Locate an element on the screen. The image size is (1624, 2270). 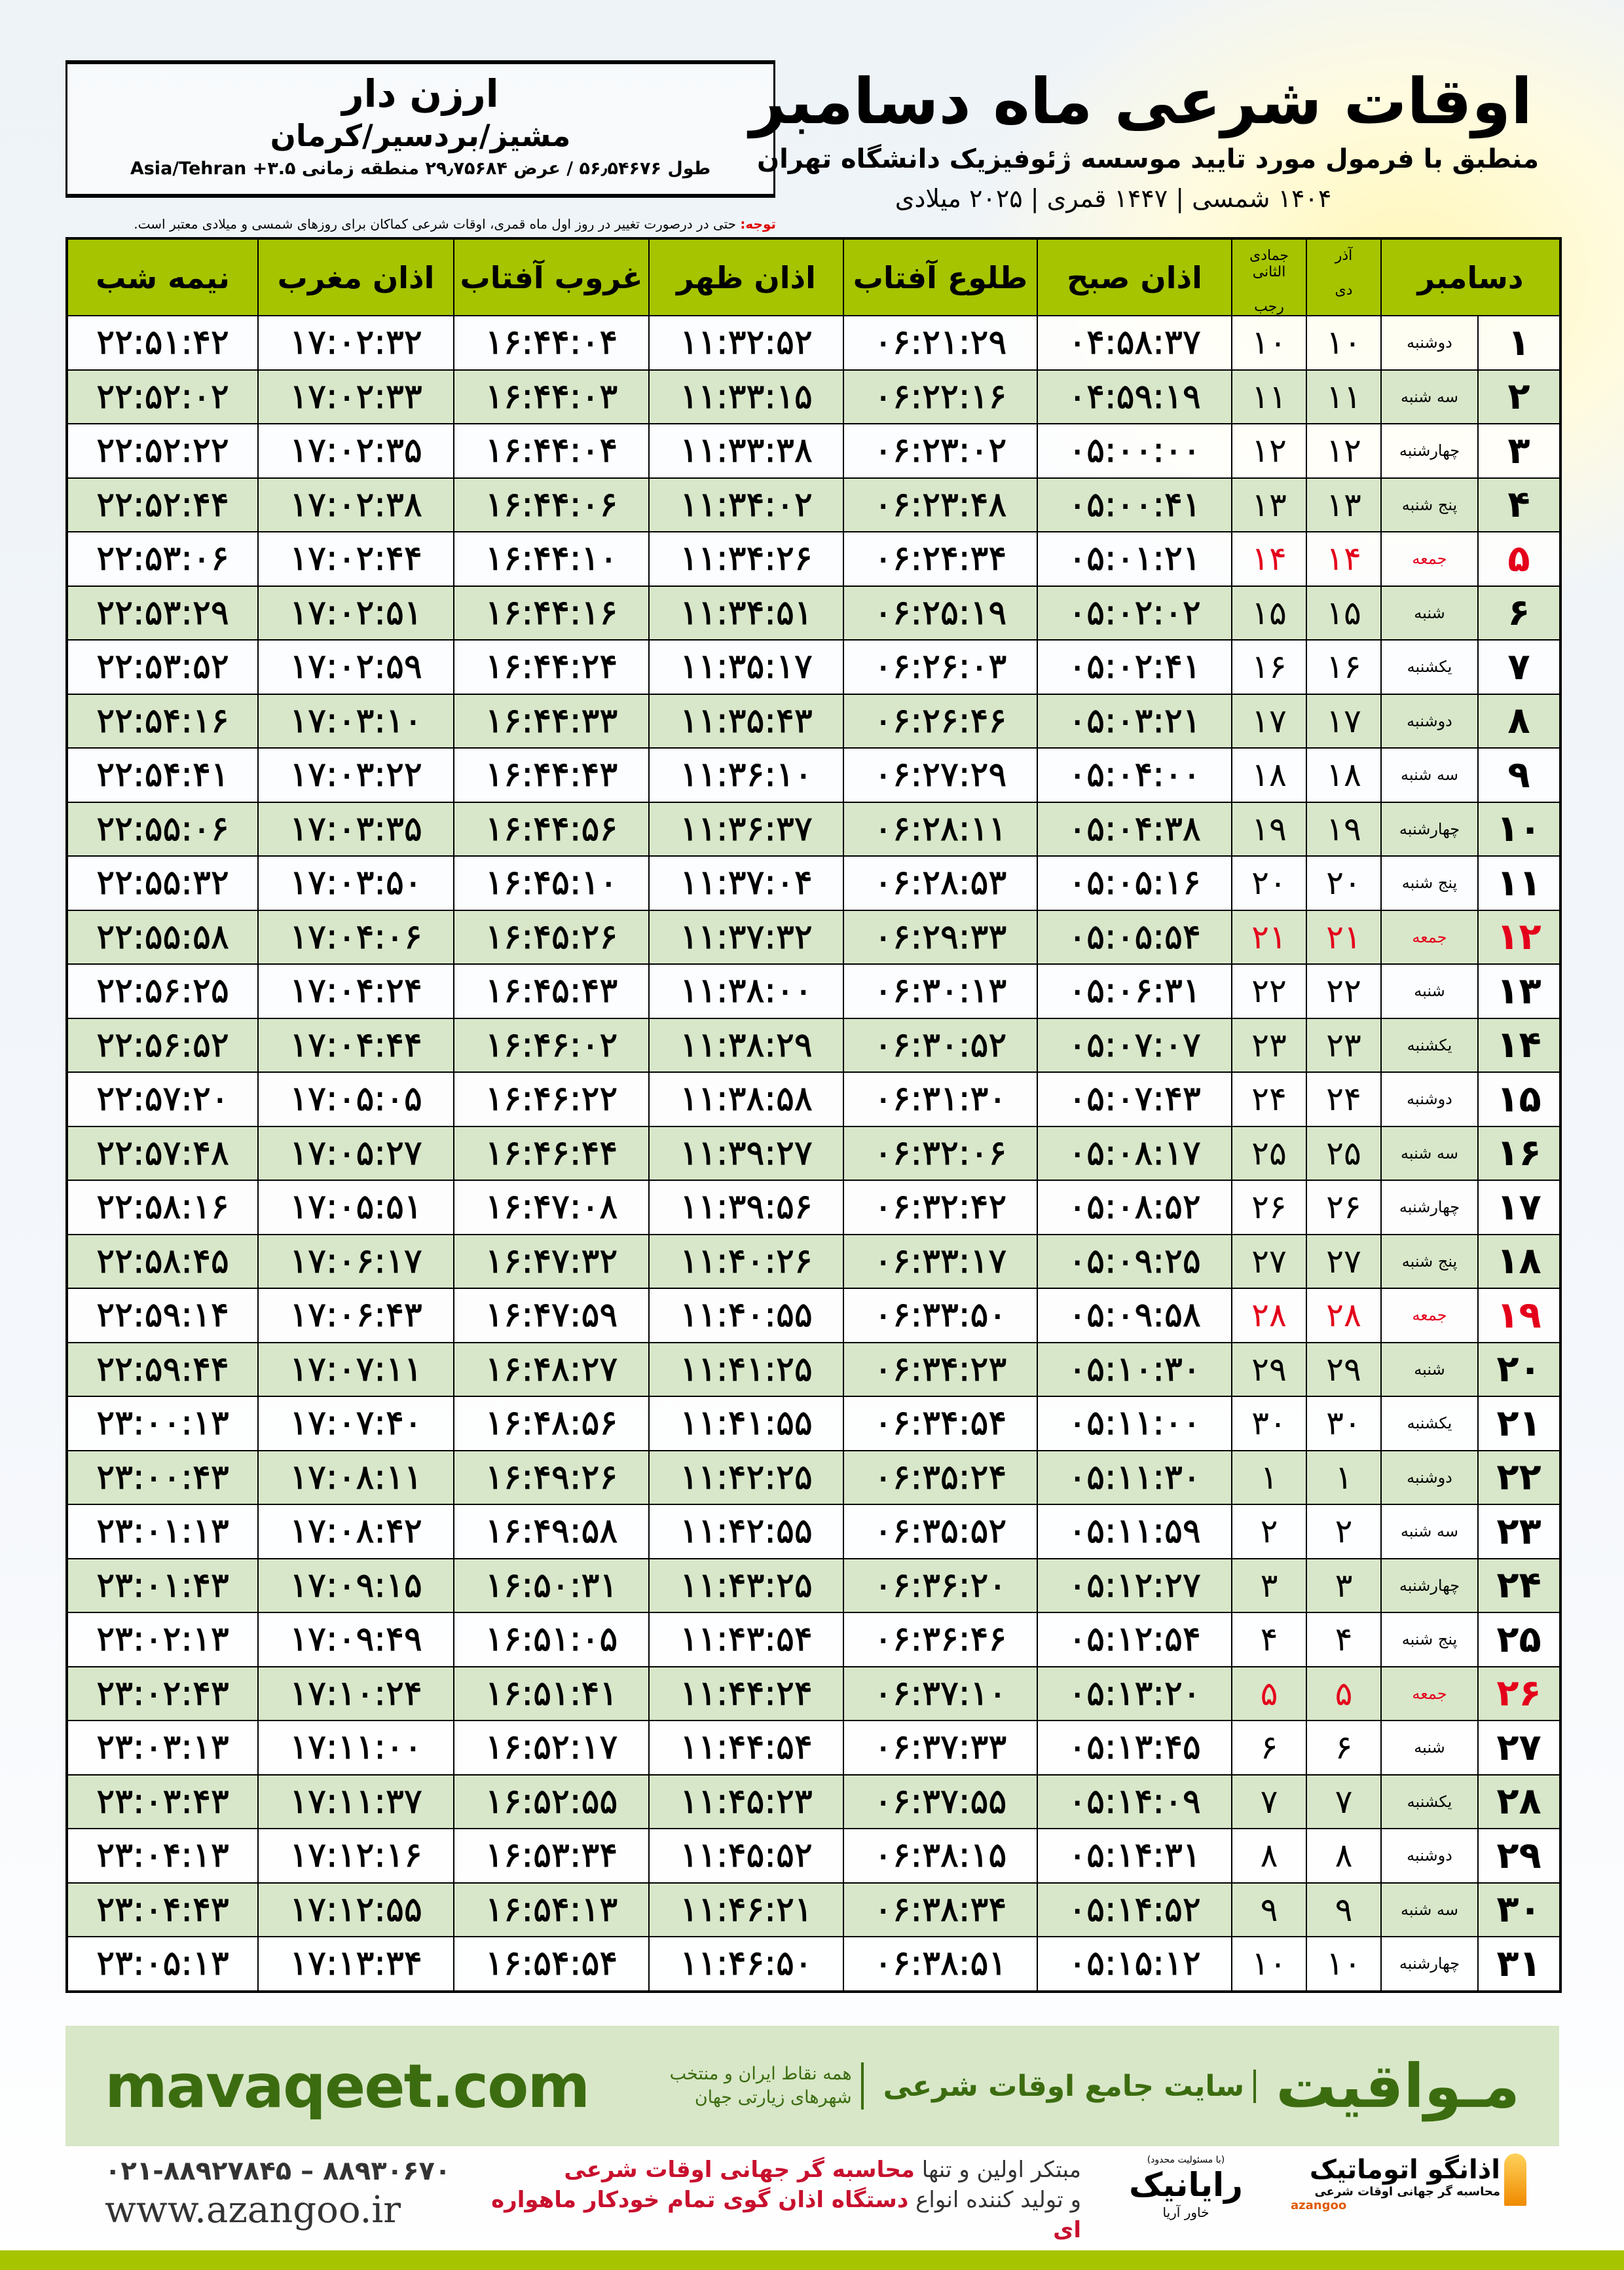
day-number: ۱۵ is located at coordinates (1519, 1099).